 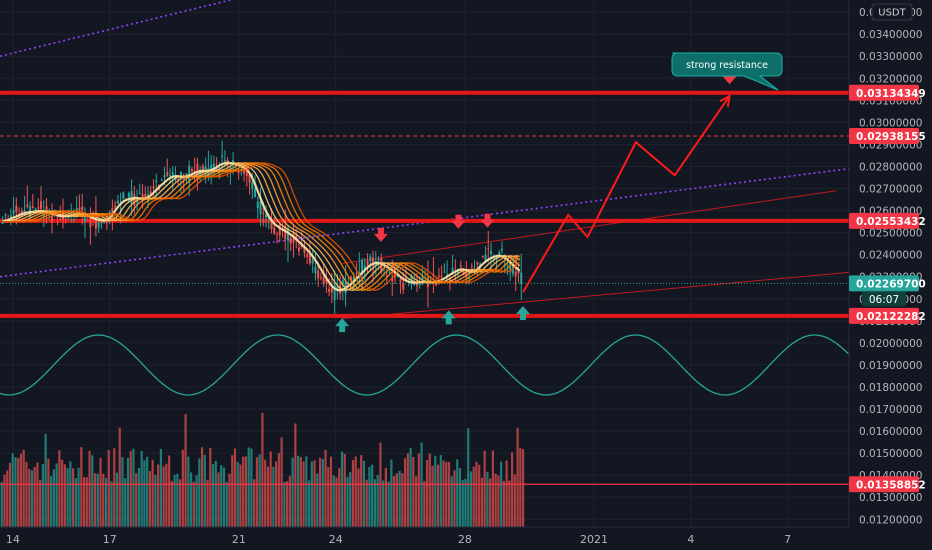 What do you see at coordinates (890, 234) in the screenshot?
I see `price-tick-label: 0.02500000` at bounding box center [890, 234].